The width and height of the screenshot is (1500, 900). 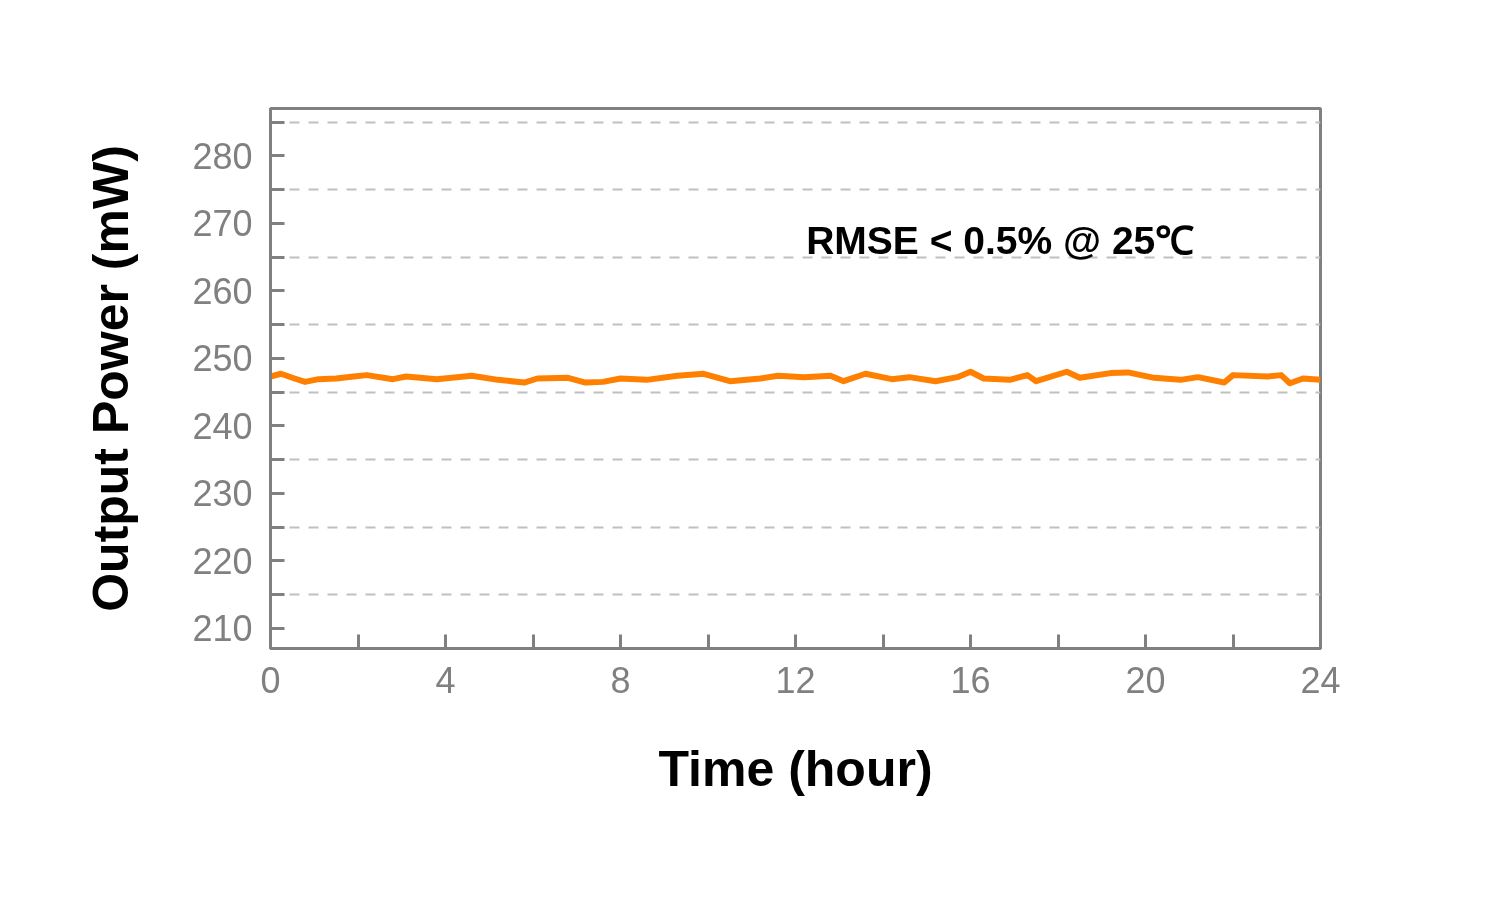 I want to click on y-tick-label: 230, so click(x=222, y=494).